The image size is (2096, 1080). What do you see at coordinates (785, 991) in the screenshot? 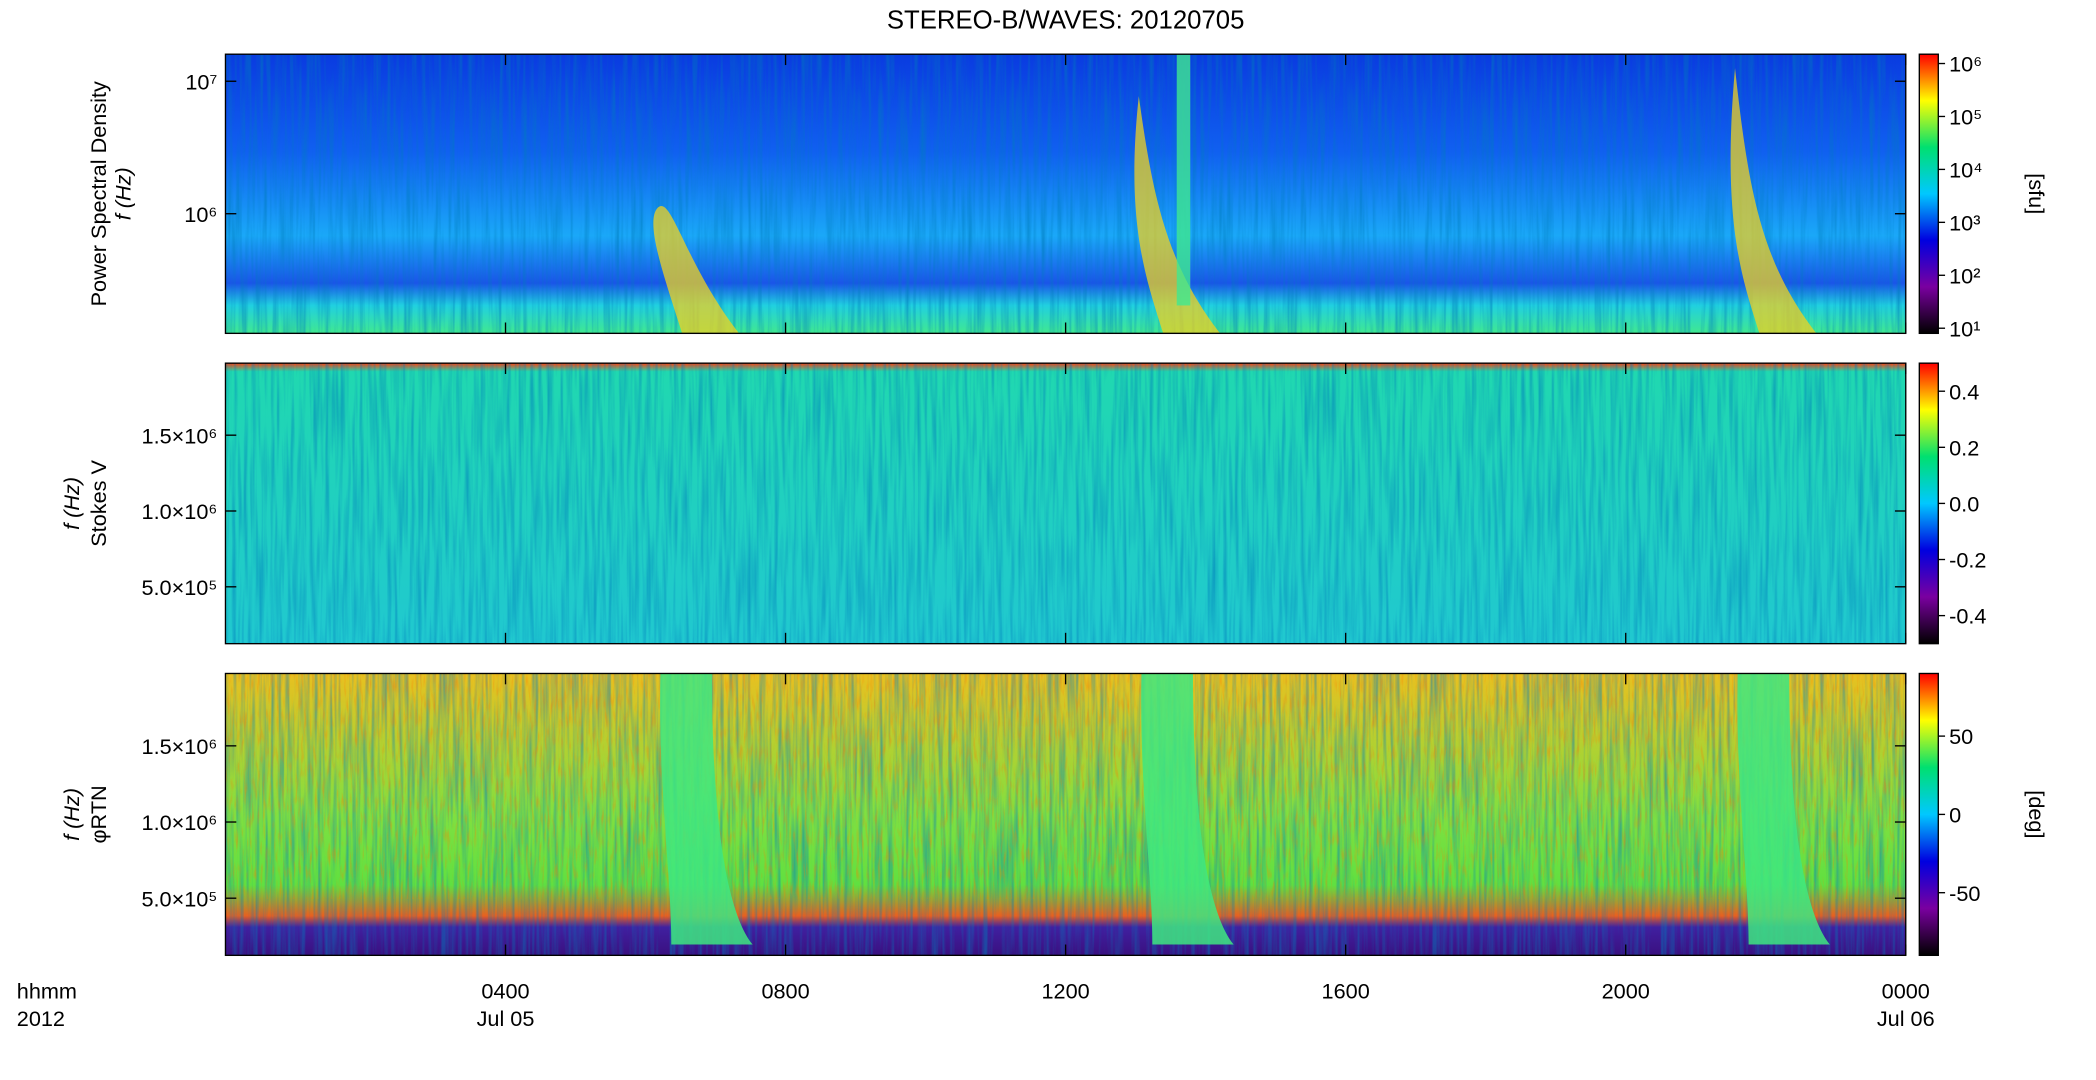
I see `x-tick-label: 0800` at bounding box center [785, 991].